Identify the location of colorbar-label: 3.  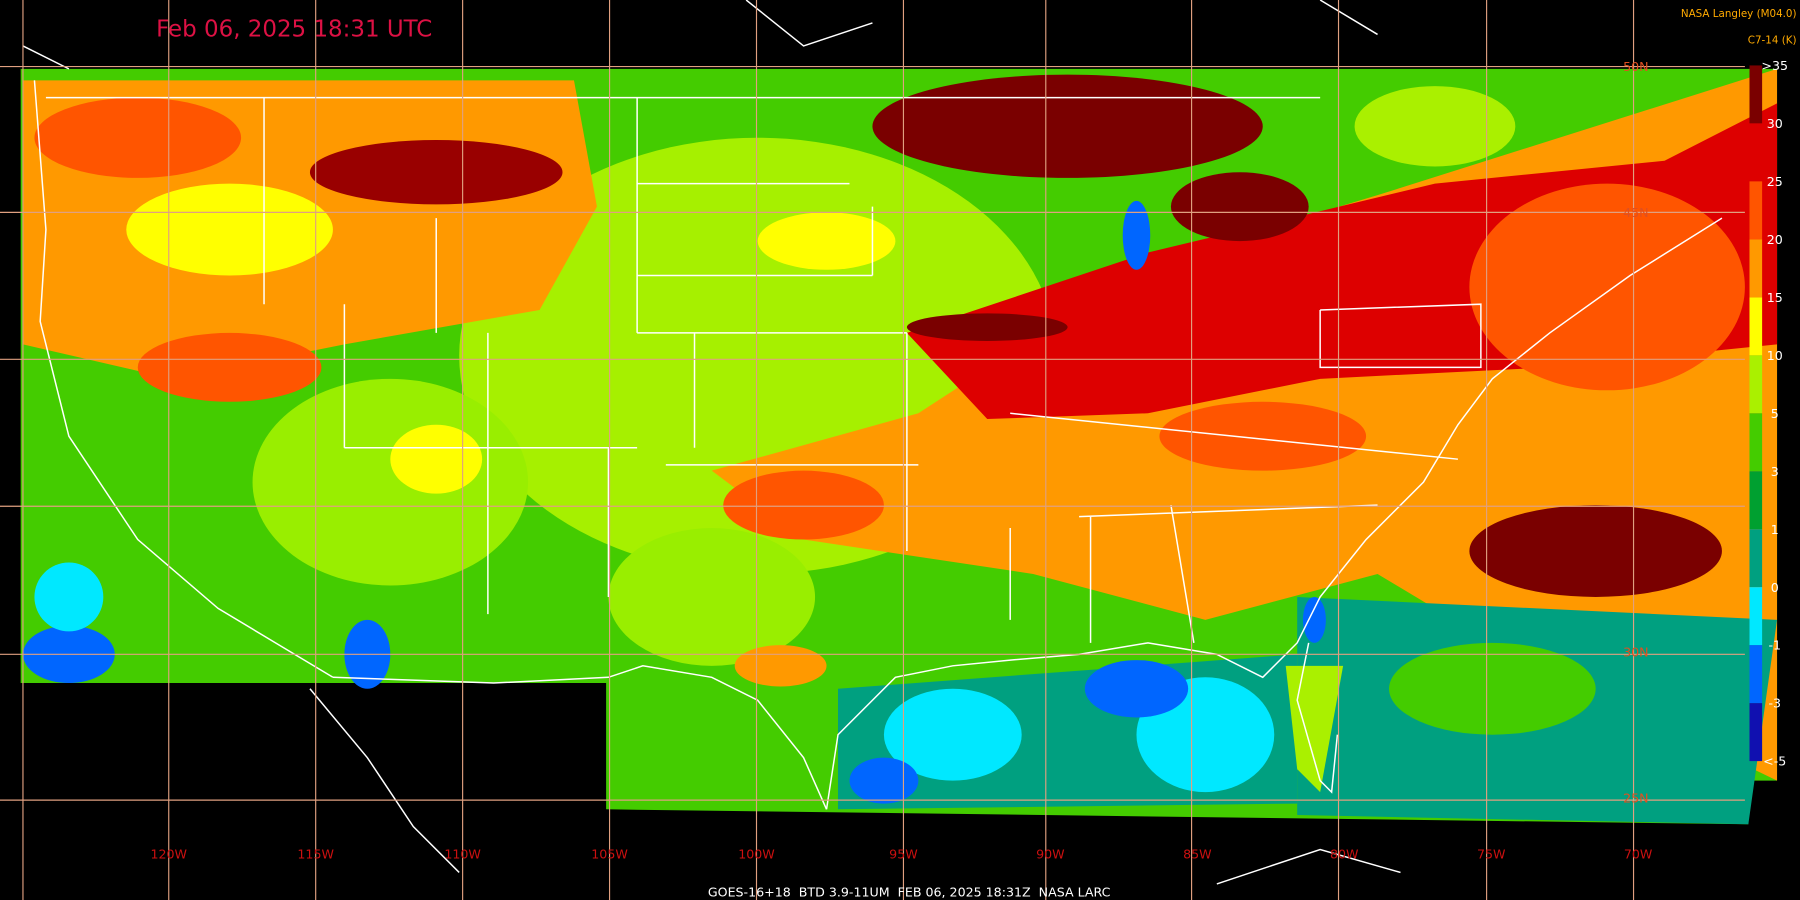
(1775, 471).